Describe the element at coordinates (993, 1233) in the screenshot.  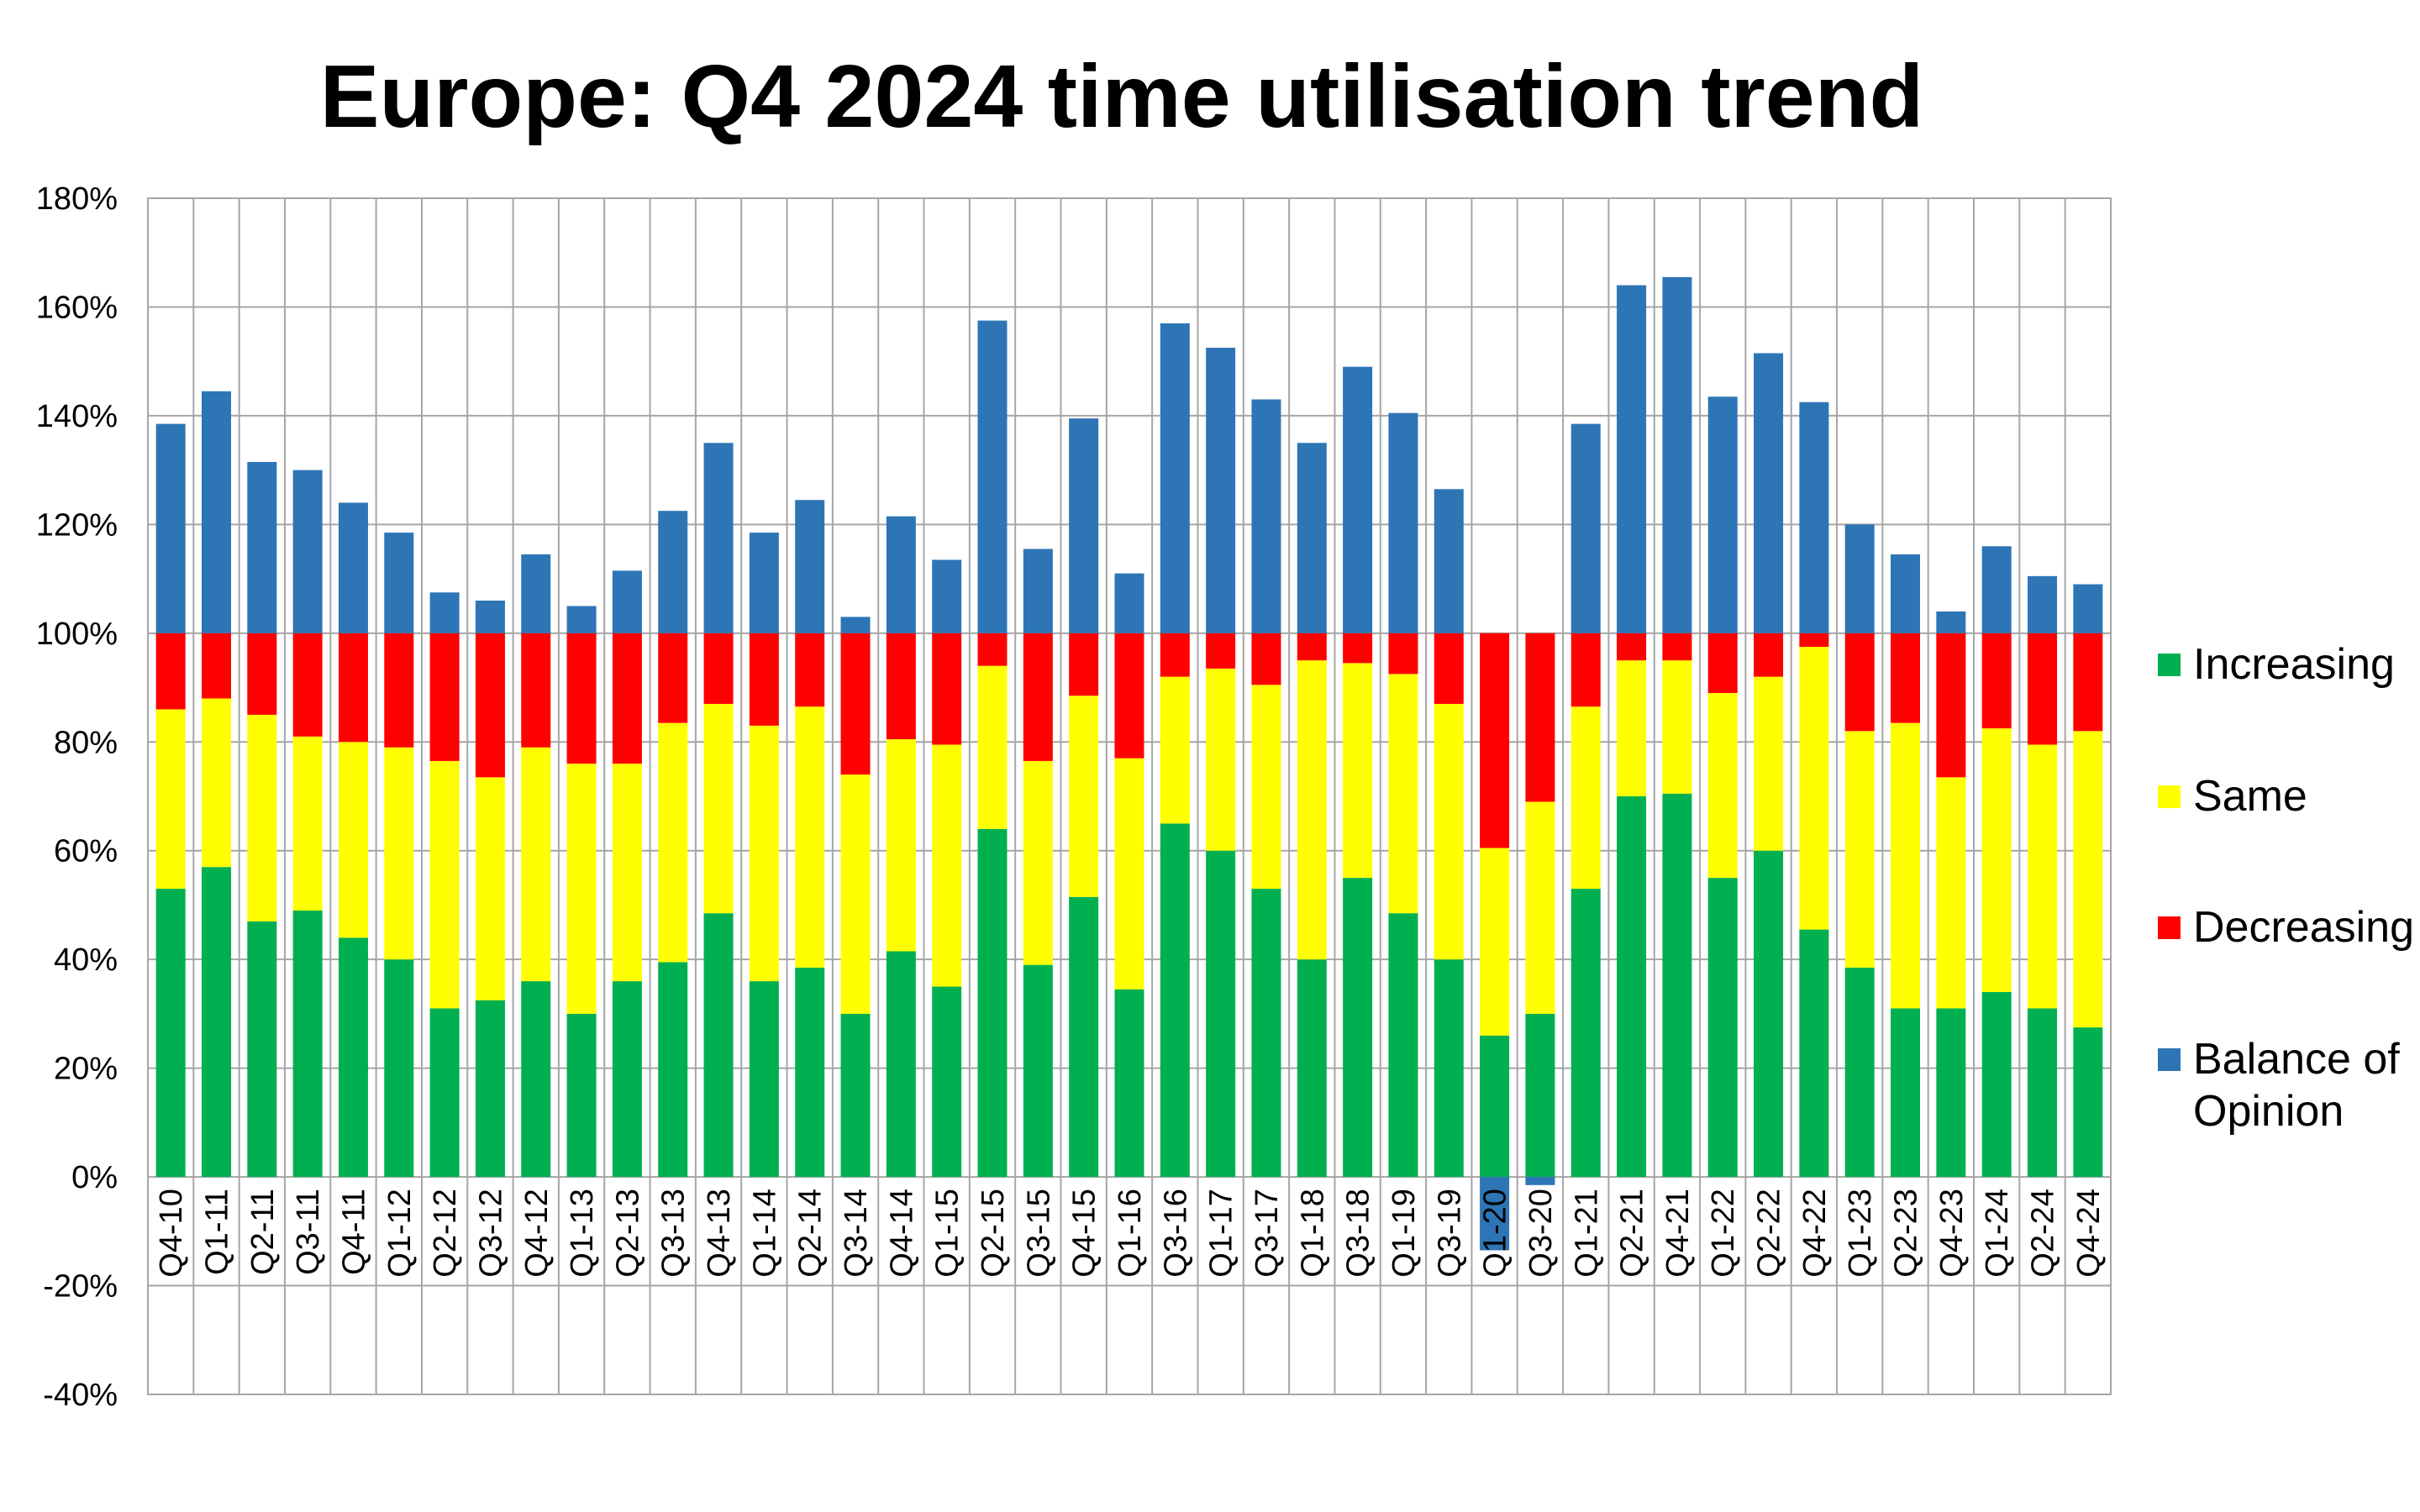
I see `x-tick-label: Q2-15` at that location.